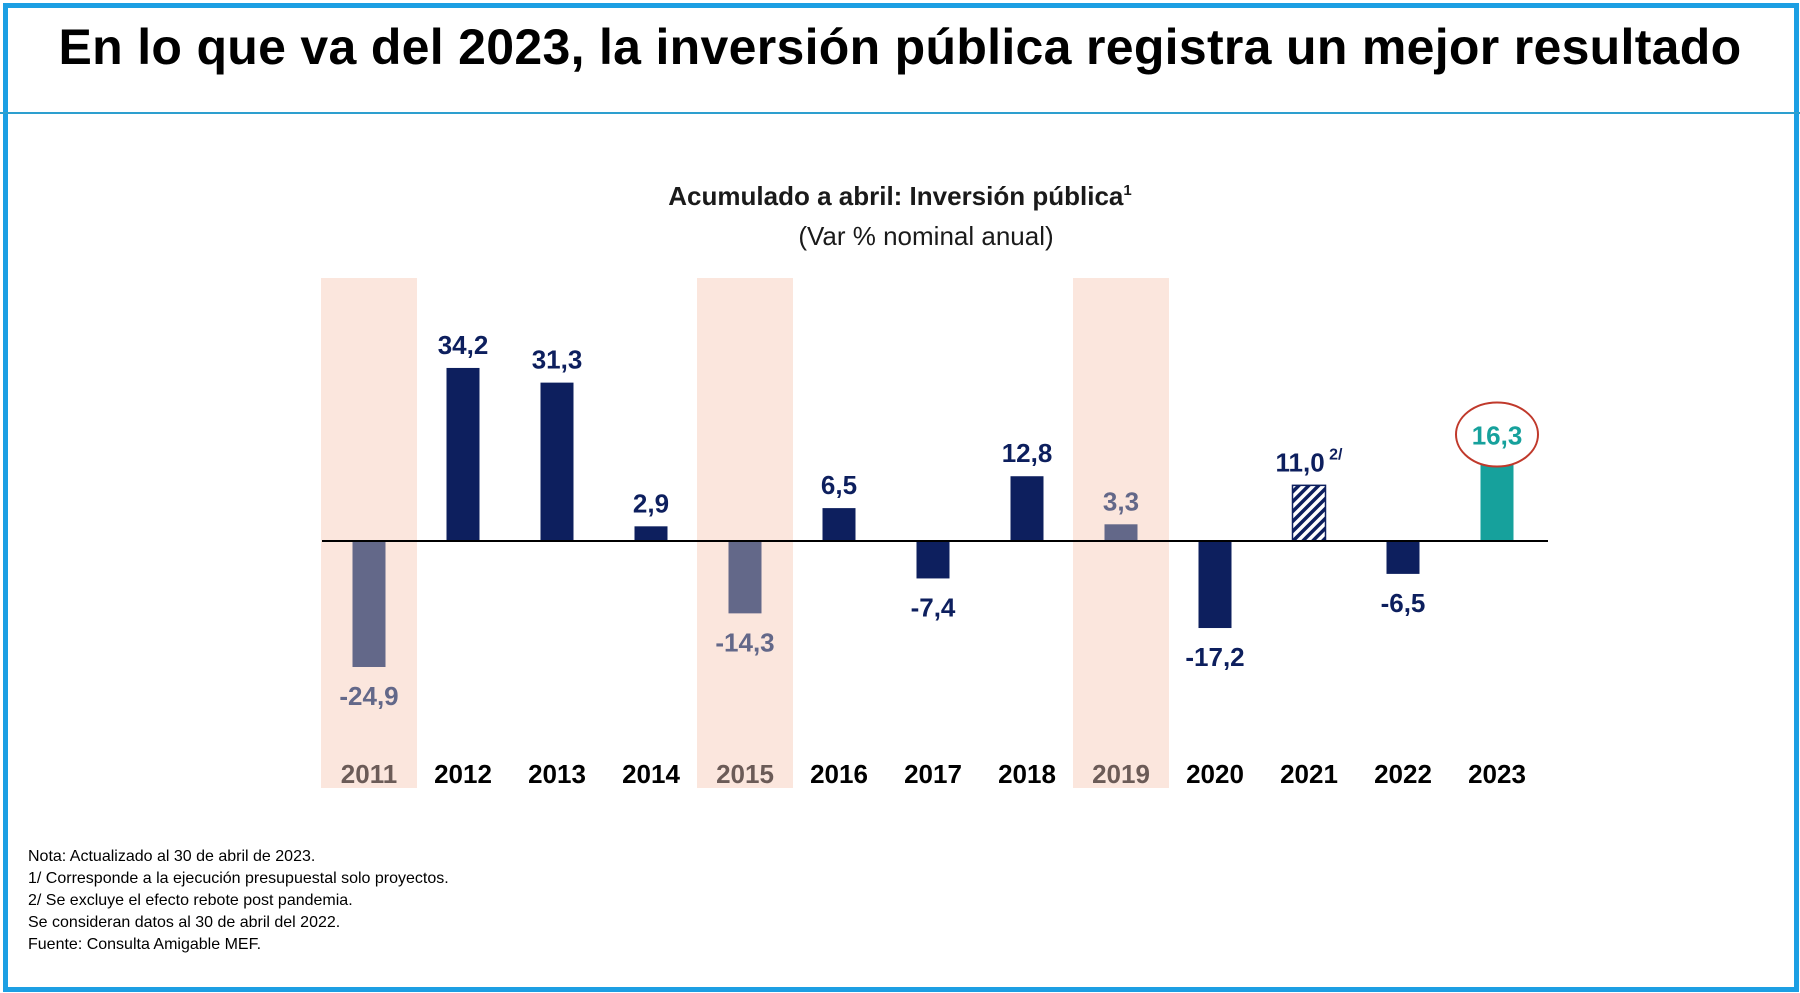  What do you see at coordinates (1403, 557) in the screenshot?
I see `bar-2022` at bounding box center [1403, 557].